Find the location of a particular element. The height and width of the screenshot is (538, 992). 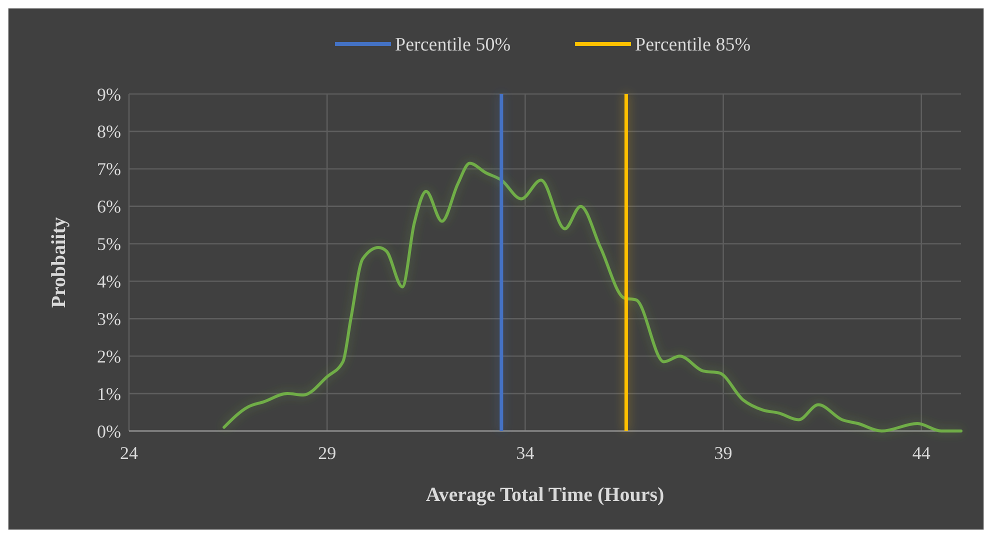

legend-label: Percentile 85% is located at coordinates (693, 45).